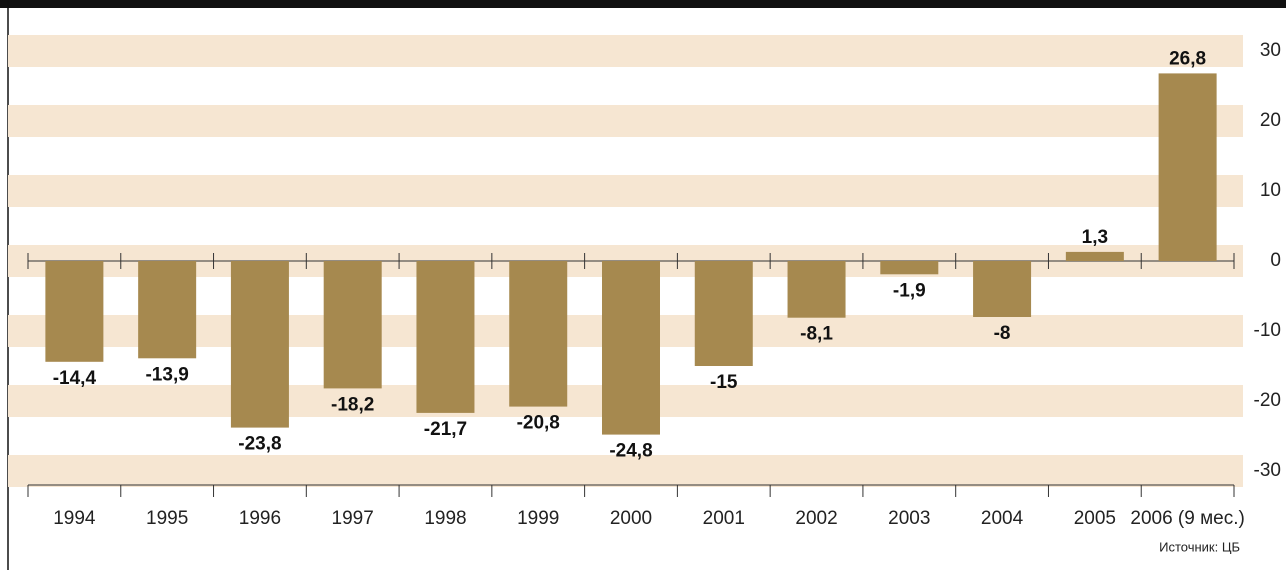 The image size is (1286, 570). Describe the element at coordinates (1275, 260) in the screenshot. I see `y-tick-label: 0` at that location.